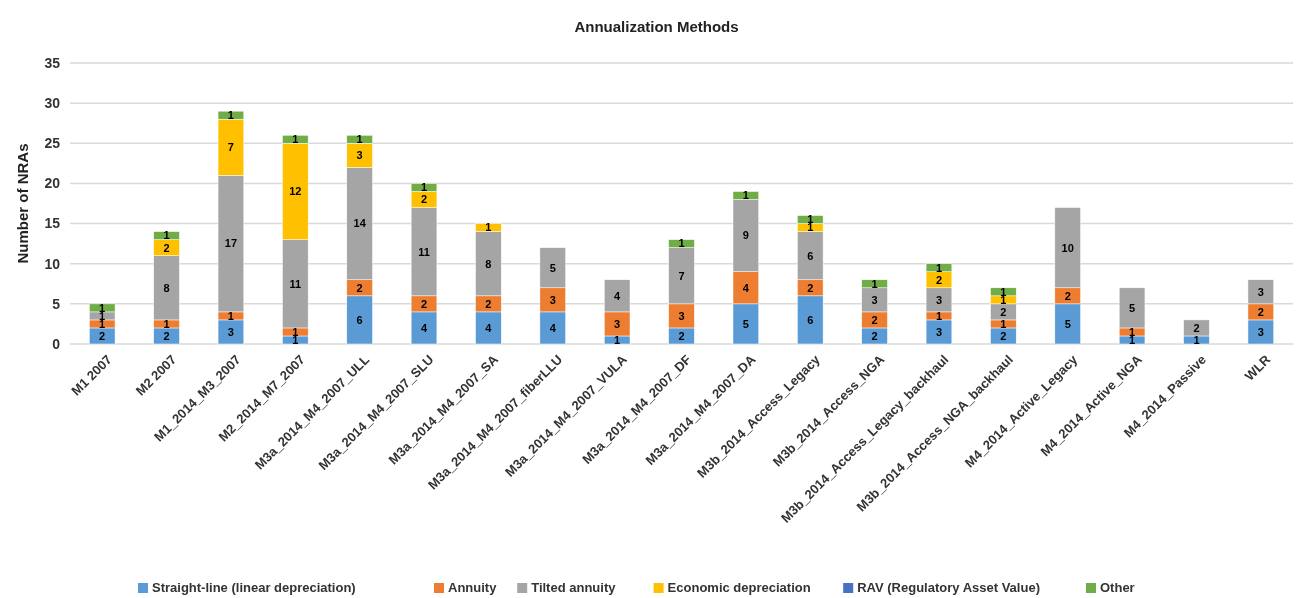 This screenshot has height=598, width=1297. Describe the element at coordinates (52, 143) in the screenshot. I see `y-tick-label: 25` at that location.